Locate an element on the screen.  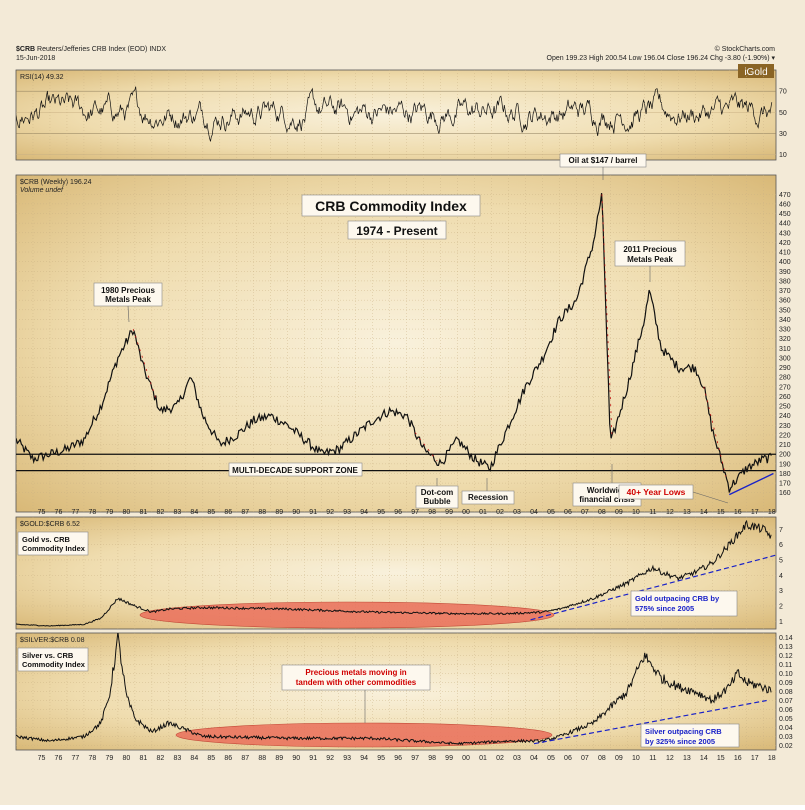
crb-title-box: CRB Commodity Index is located at coordinates (391, 205).